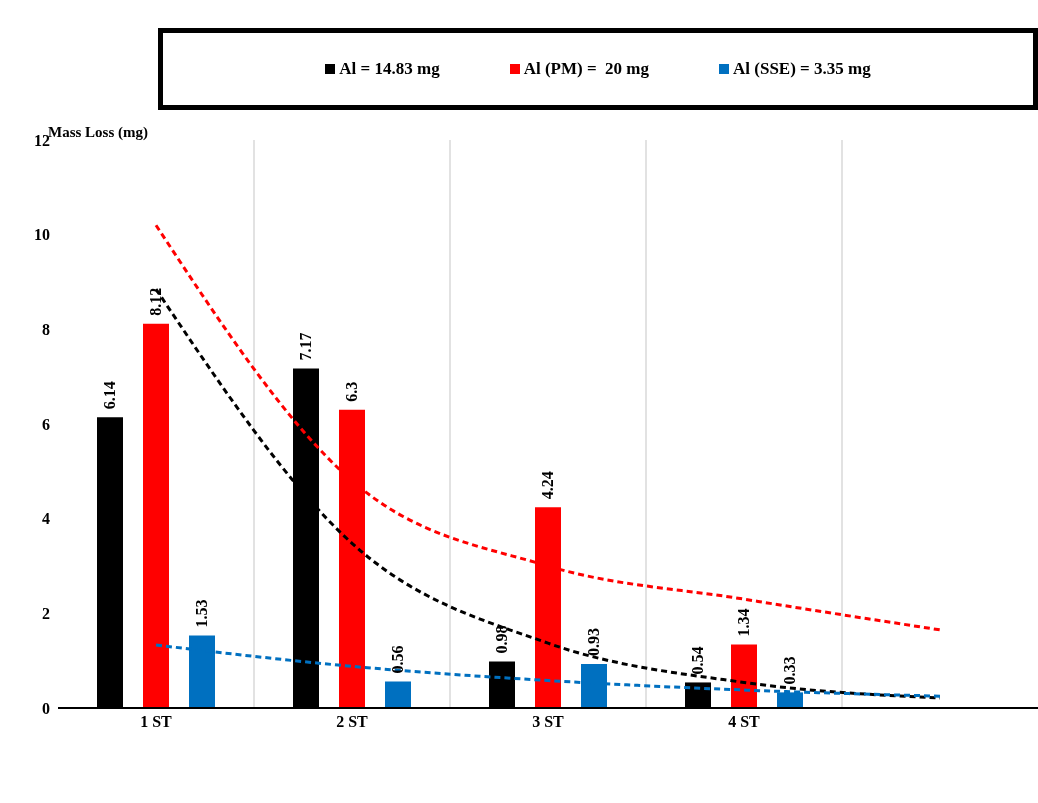 The height and width of the screenshot is (803, 1038). What do you see at coordinates (42, 235) in the screenshot?
I see `y-tick-label: 10` at bounding box center [42, 235].